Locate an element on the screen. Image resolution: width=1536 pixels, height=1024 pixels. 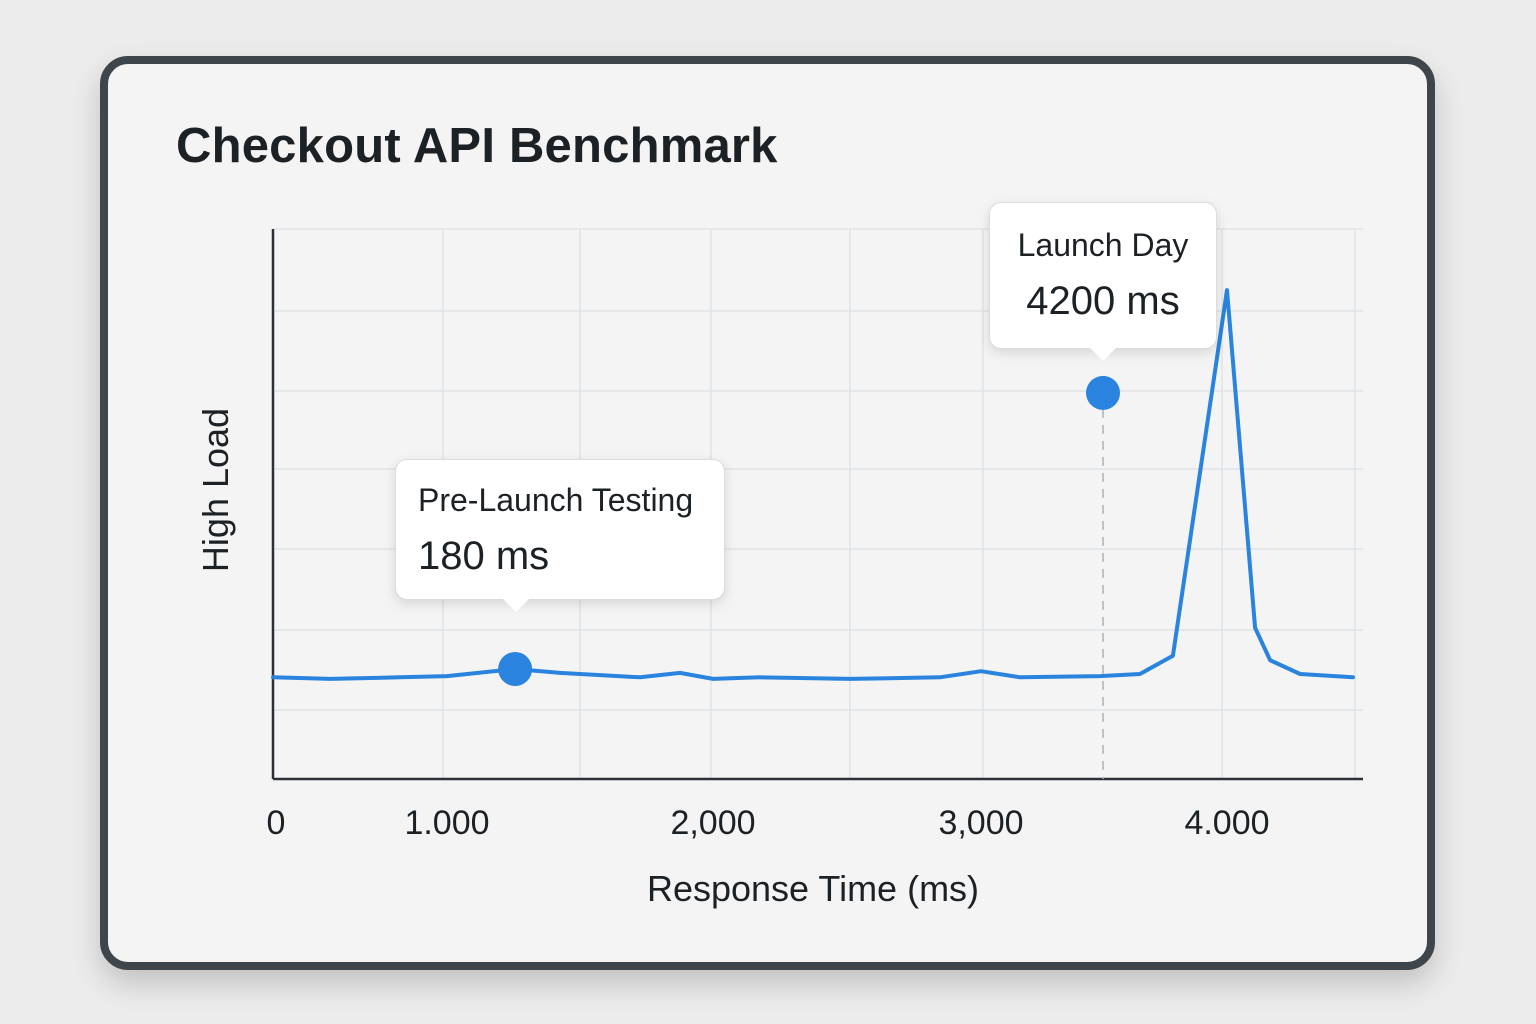
annotation-value: 4200 ms is located at coordinates (1103, 301).